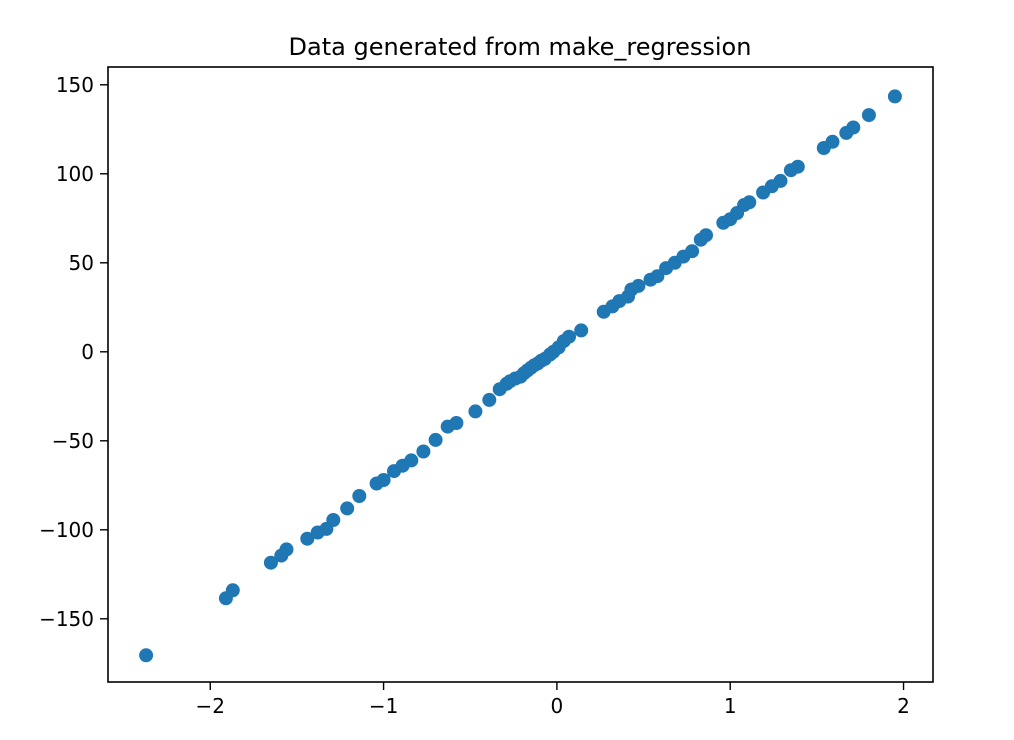 This screenshot has width=1014, height=740. Describe the element at coordinates (75, 174) in the screenshot. I see `y-tick-label: 100` at that location.